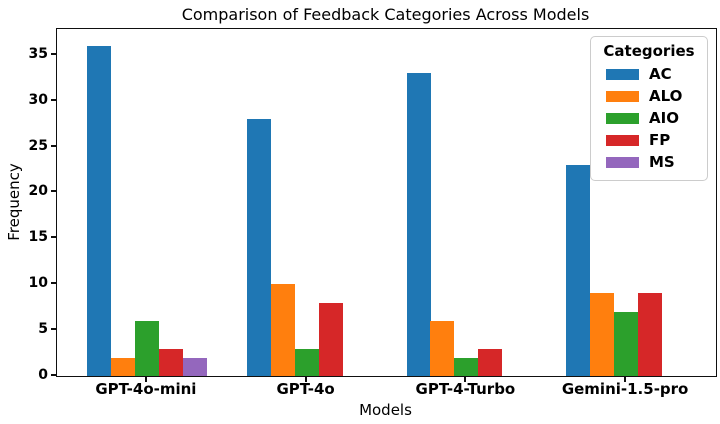 This screenshot has width=720, height=424. I want to click on x-tick-label-GPT-4-Turbo: GPT-4-Turbo, so click(465, 389).